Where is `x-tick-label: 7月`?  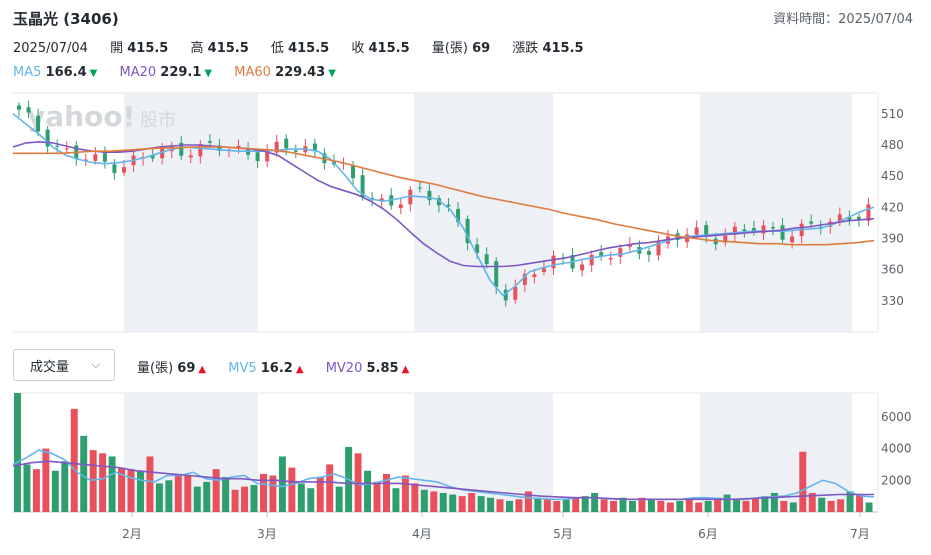
x-tick-label: 7月 is located at coordinates (860, 534).